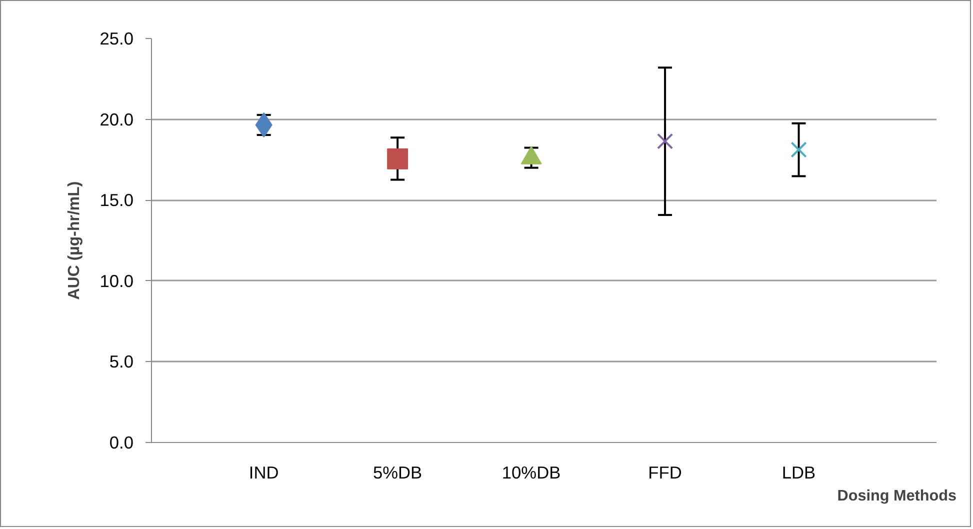  I want to click on x-tick-label: 5%DB, so click(397, 472).